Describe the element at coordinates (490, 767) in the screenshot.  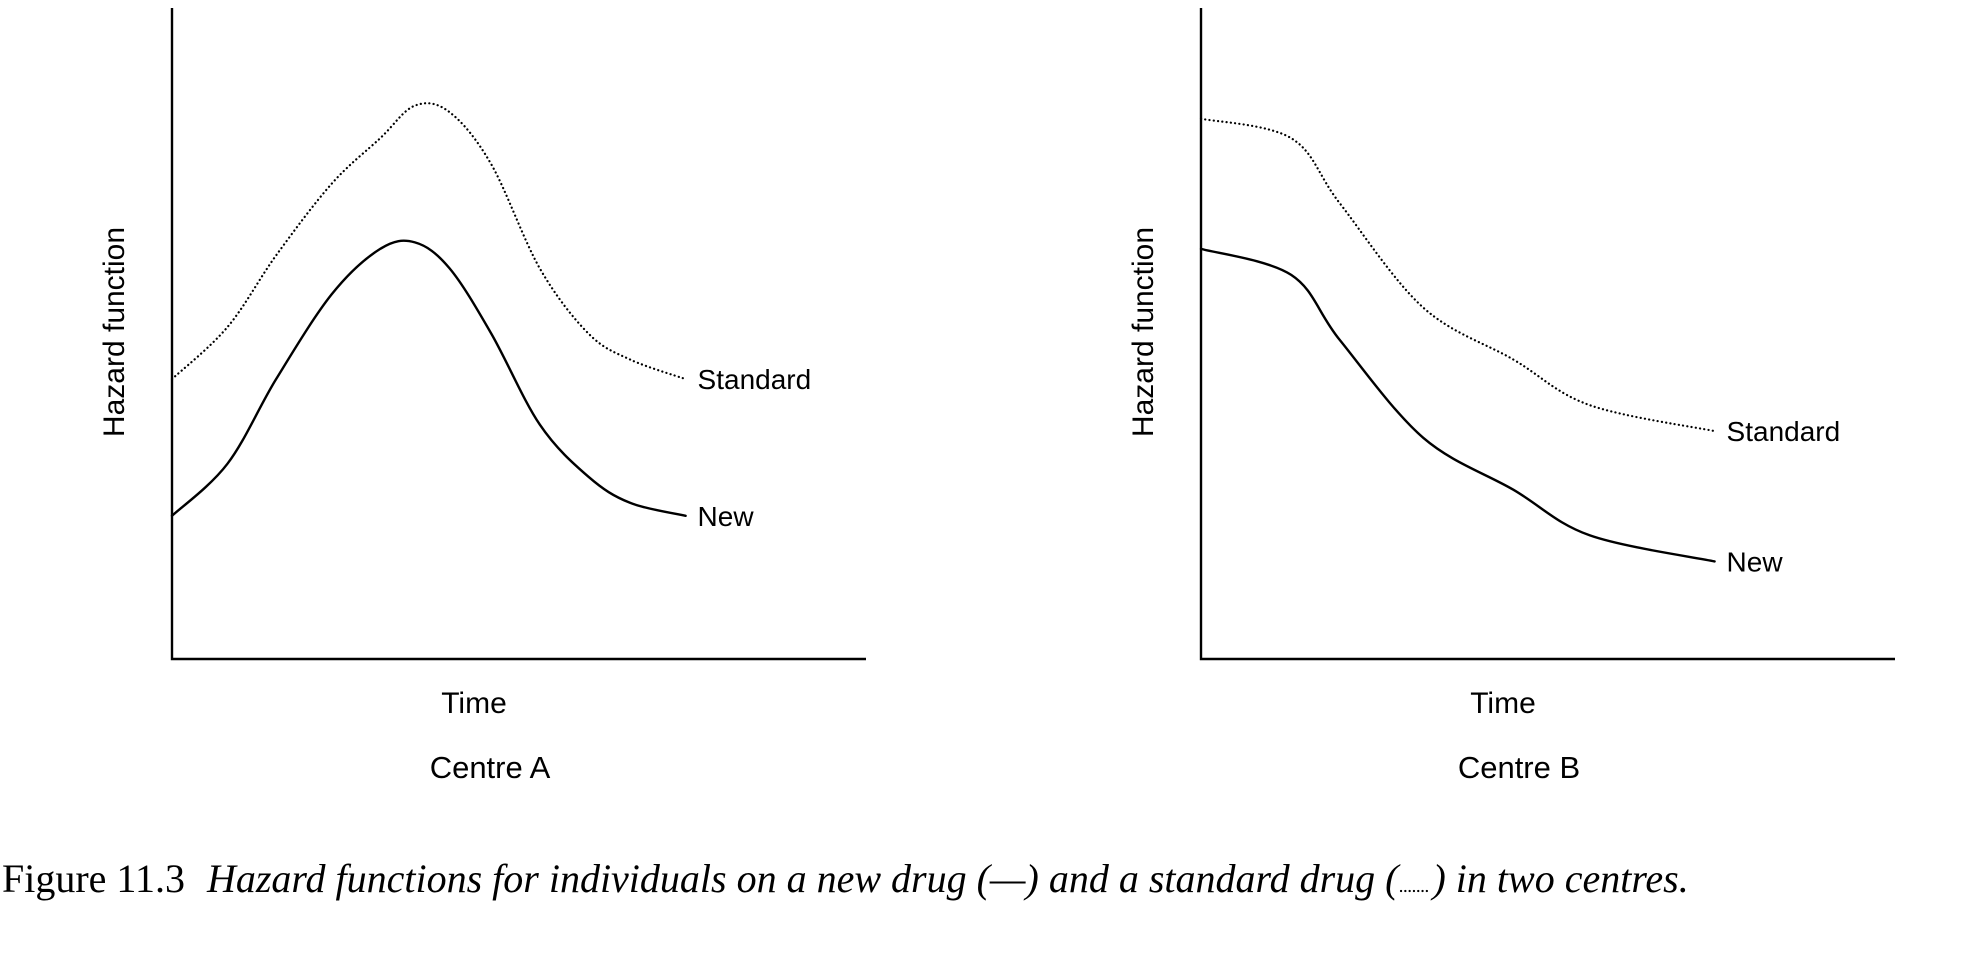
I see `chart-title: Centre A` at that location.